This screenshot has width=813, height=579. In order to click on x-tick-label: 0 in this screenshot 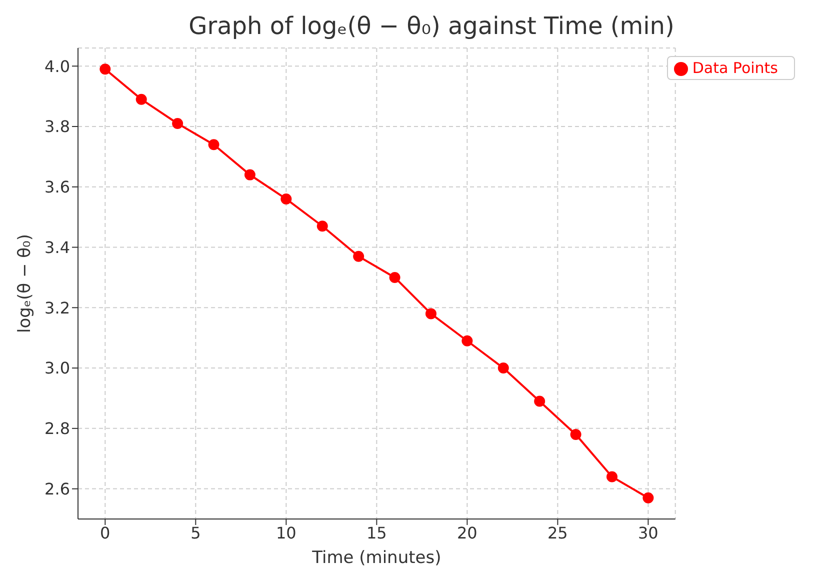, I will do `click(105, 532)`.